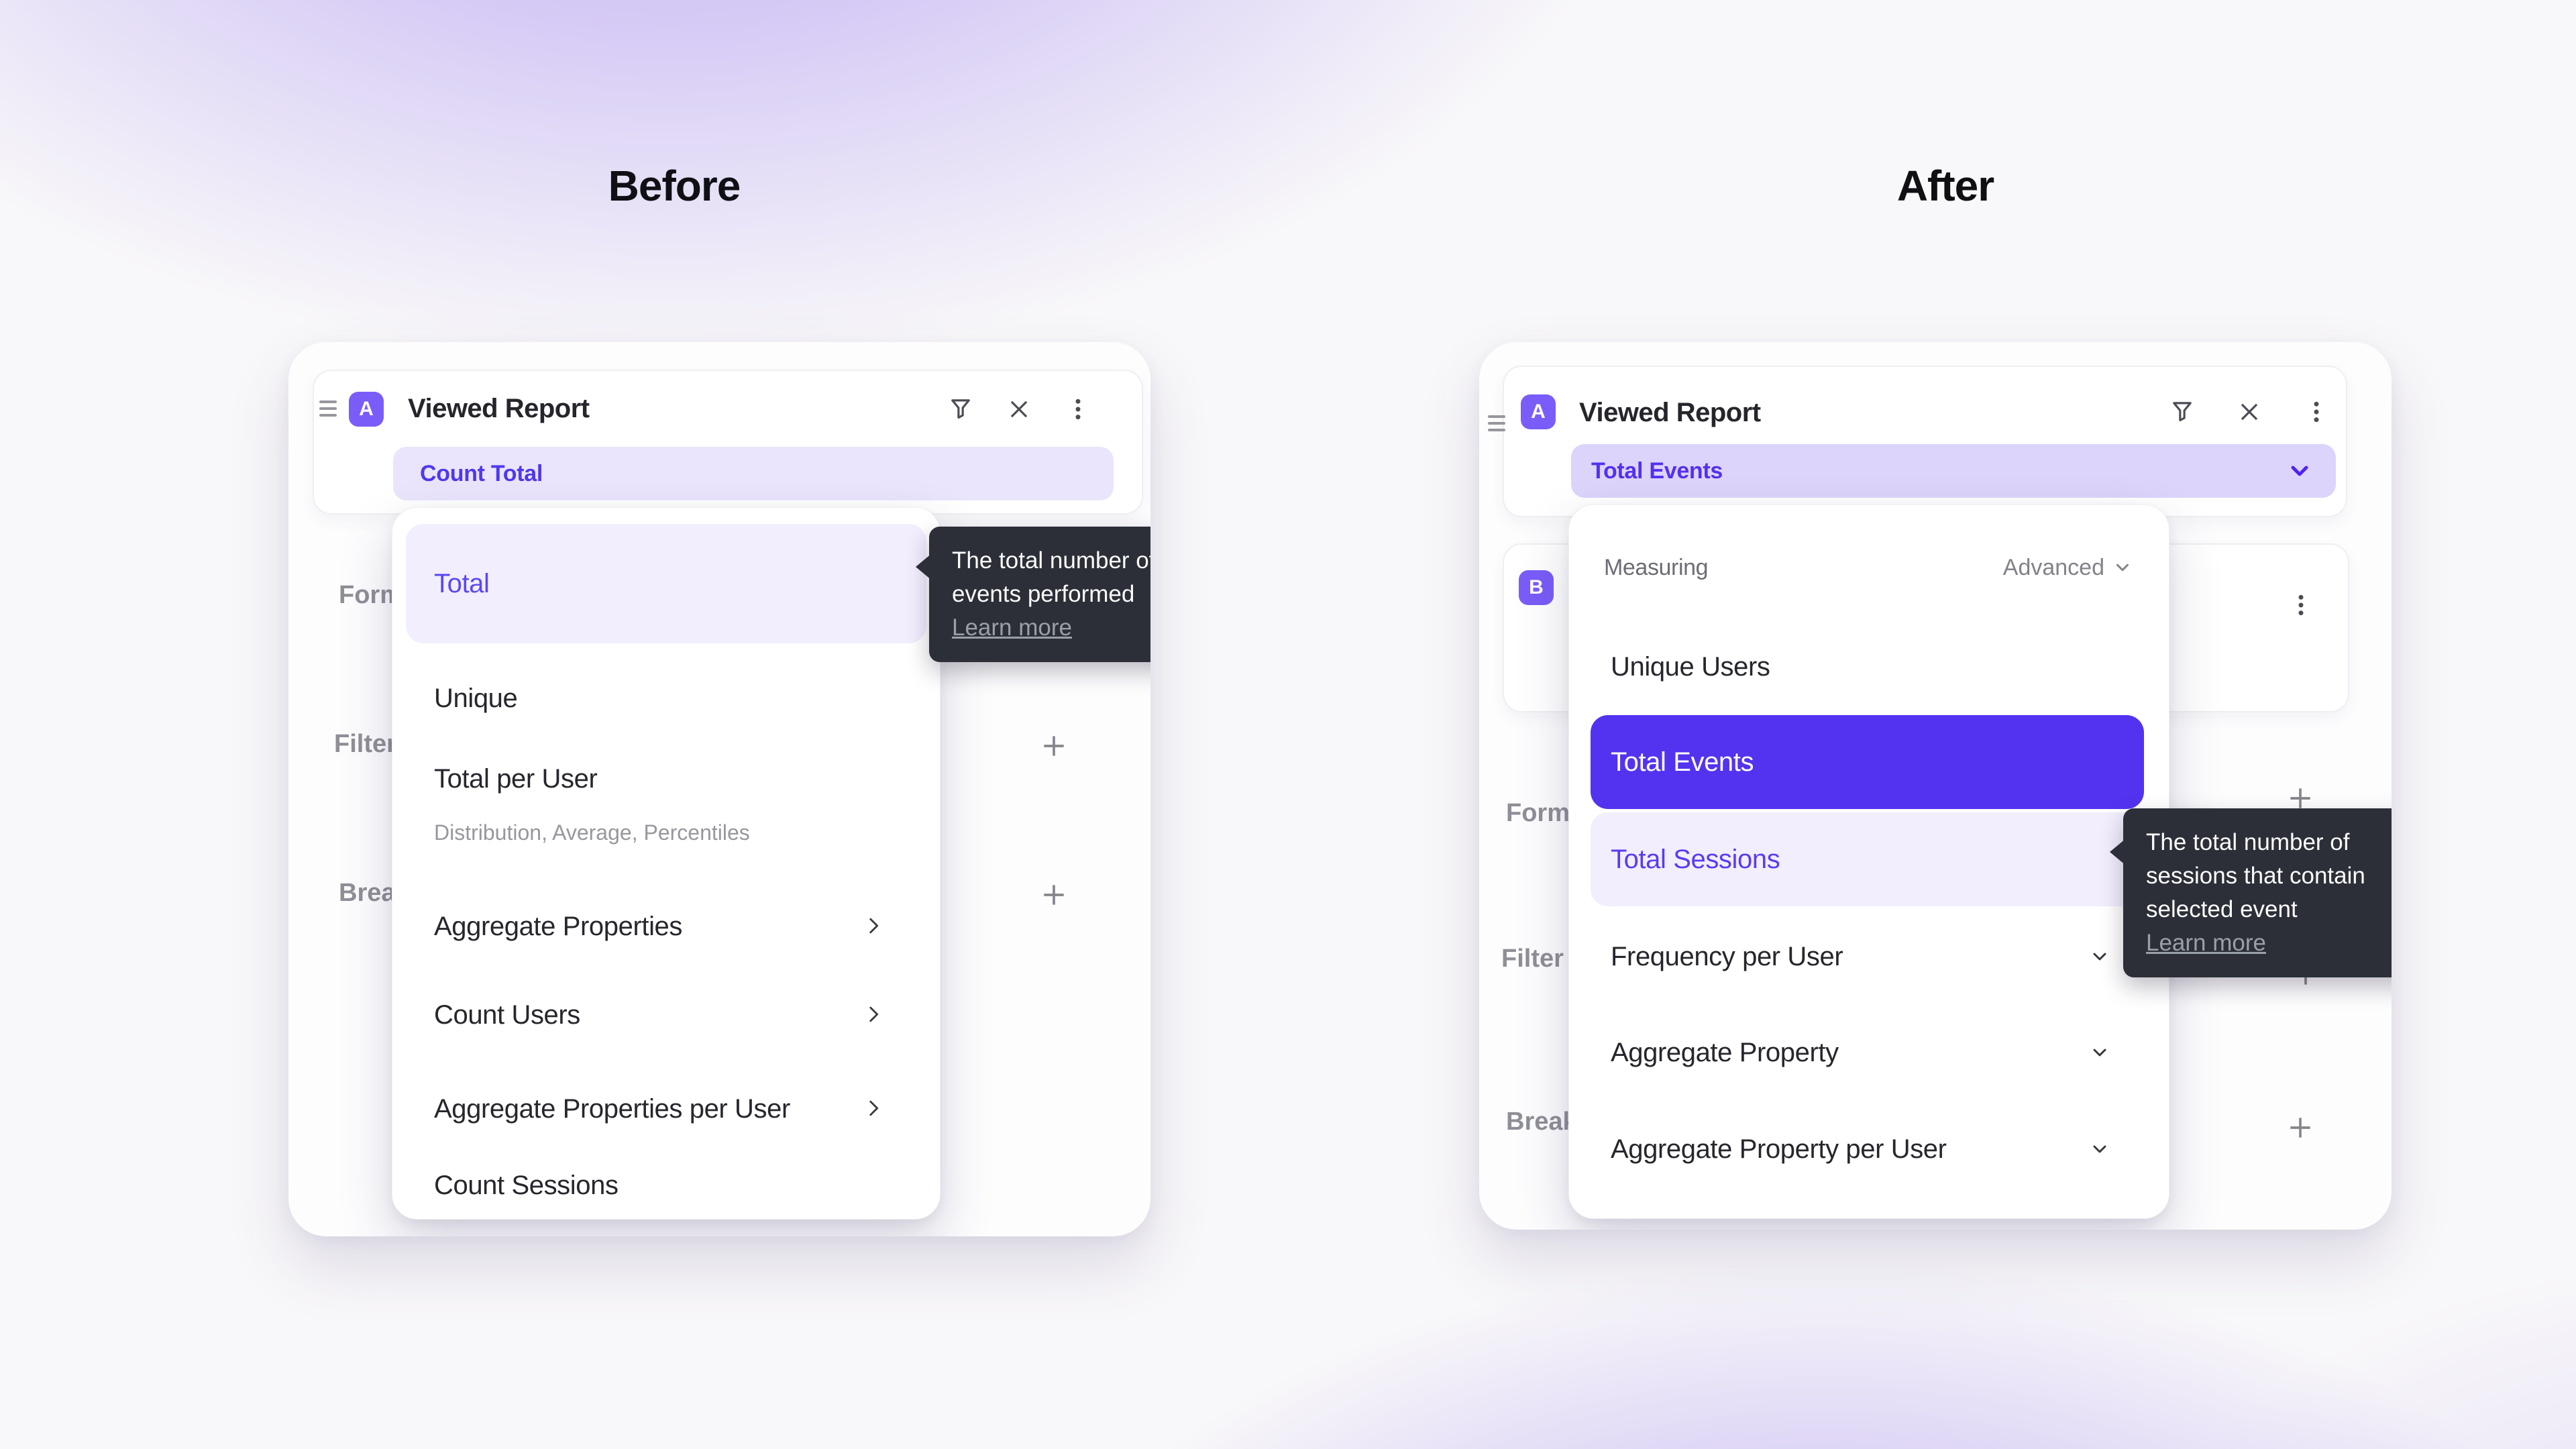  What do you see at coordinates (1695, 859) in the screenshot?
I see `menu-item-label: Total Sessions` at bounding box center [1695, 859].